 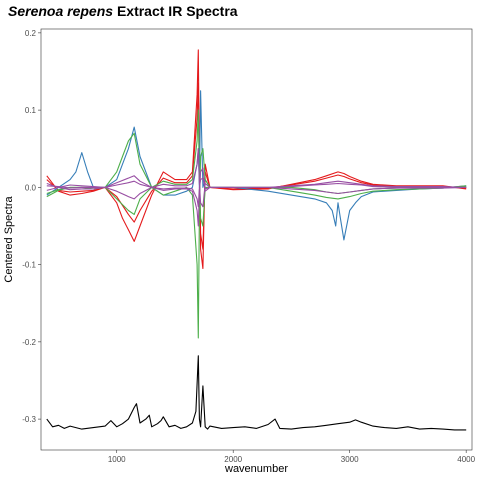 I want to click on x-tick-label: 4000, so click(x=466, y=459).